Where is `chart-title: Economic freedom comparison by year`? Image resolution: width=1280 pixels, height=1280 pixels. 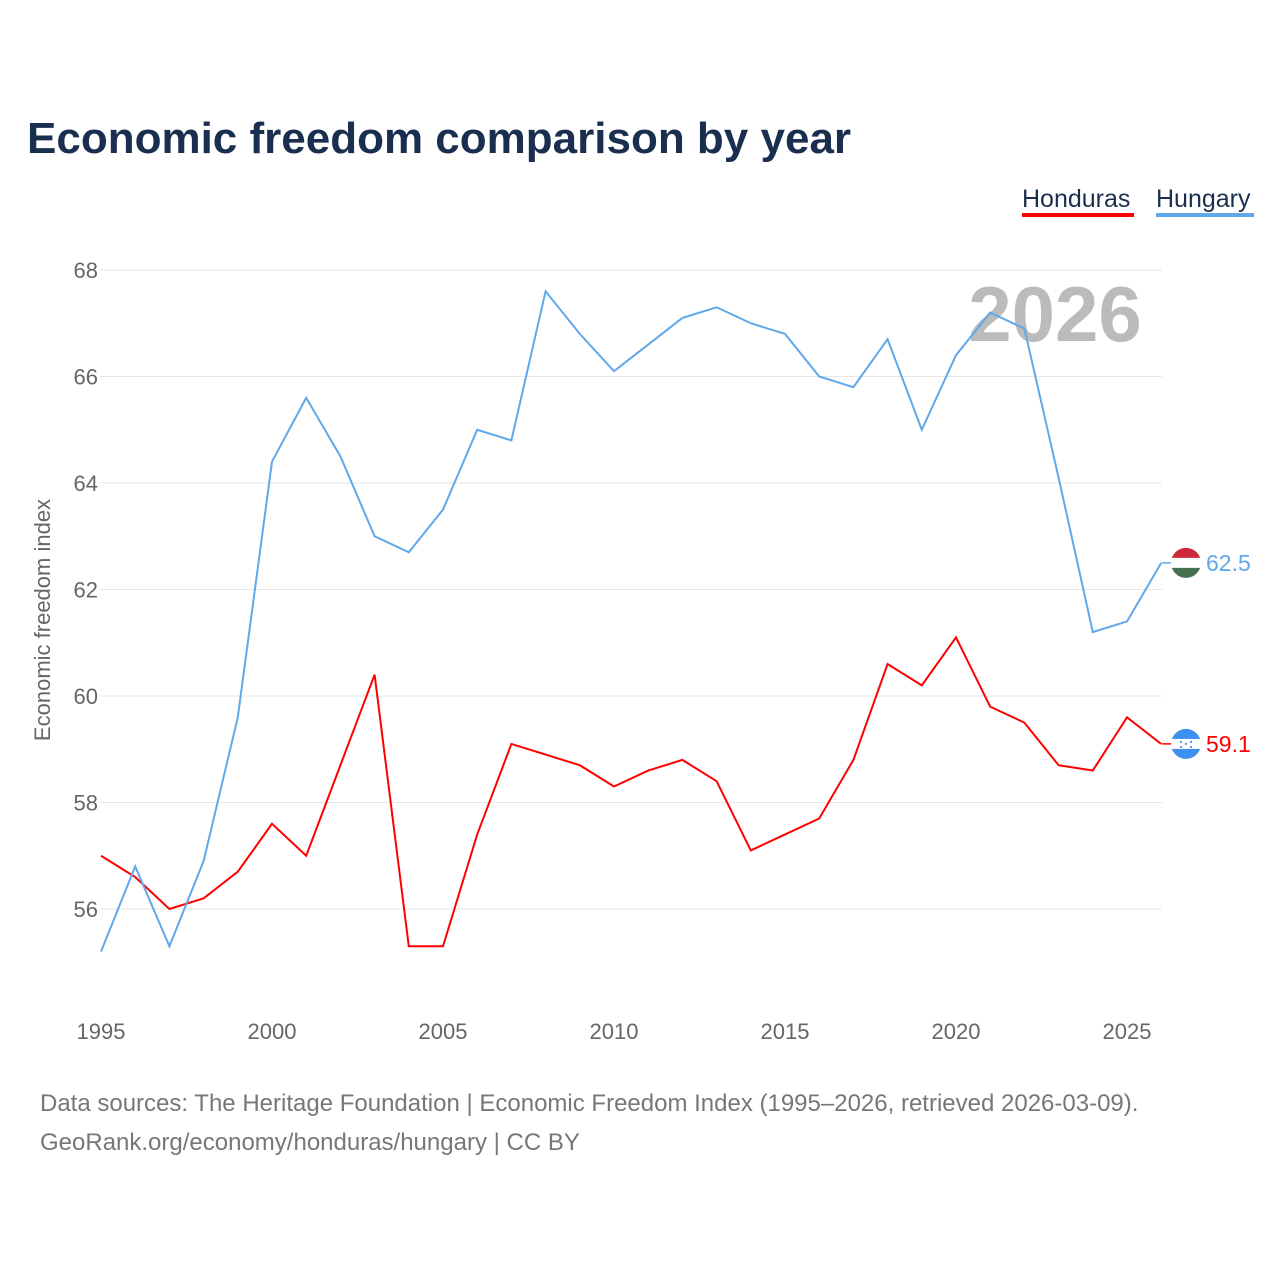
chart-title: Economic freedom comparison by year is located at coordinates (439, 138).